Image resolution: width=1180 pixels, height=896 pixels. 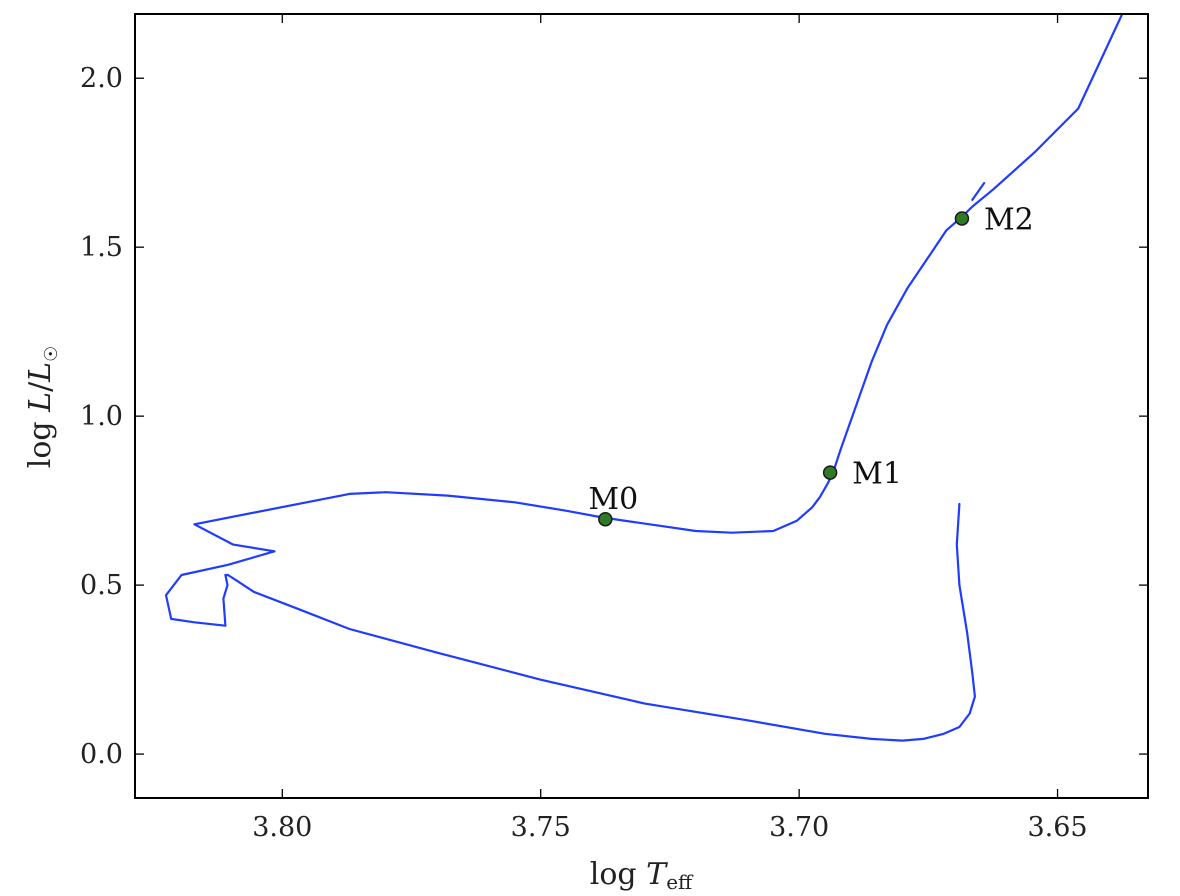 I want to click on marker-m1, so click(x=830, y=472).